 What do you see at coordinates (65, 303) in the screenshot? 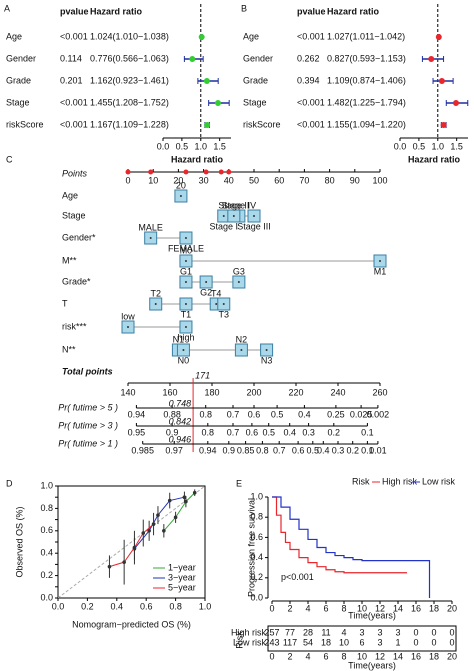
I see `row-label: T` at bounding box center [65, 303].